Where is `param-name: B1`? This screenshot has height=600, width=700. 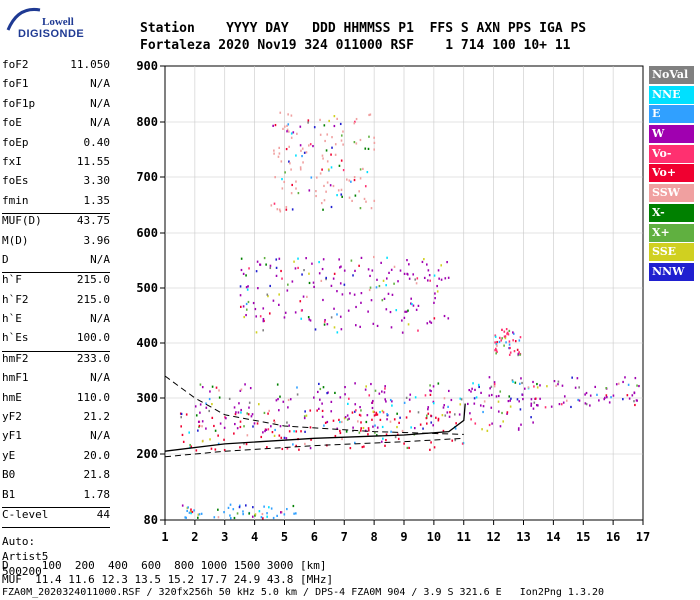
param-name: B1 is located at coordinates (9, 494).